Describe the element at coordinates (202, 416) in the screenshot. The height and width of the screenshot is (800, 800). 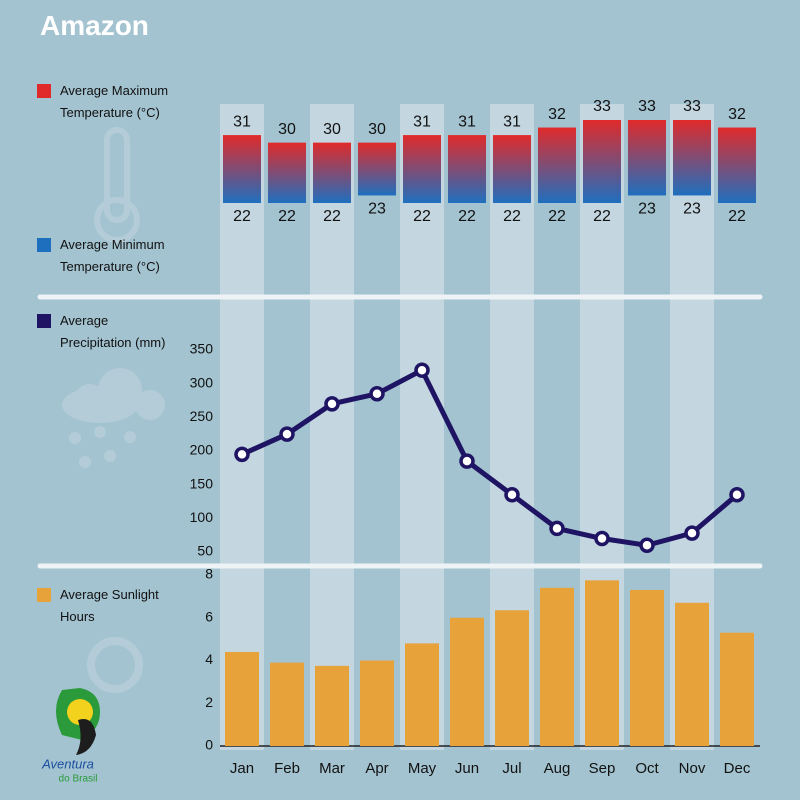
I see `y-tick-label: 250` at that location.